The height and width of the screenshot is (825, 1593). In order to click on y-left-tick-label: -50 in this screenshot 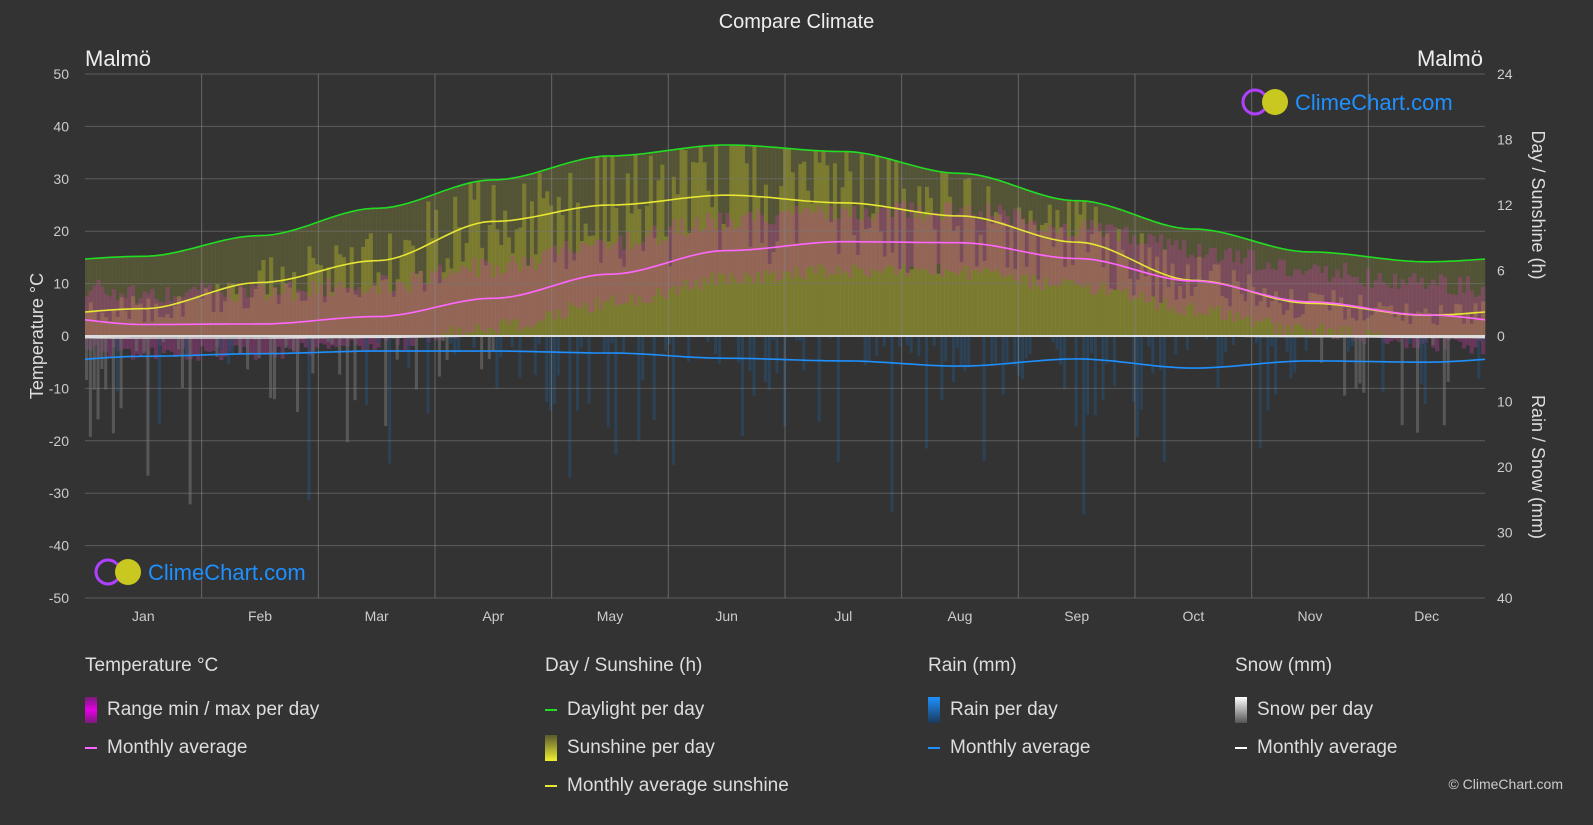, I will do `click(59, 598)`.